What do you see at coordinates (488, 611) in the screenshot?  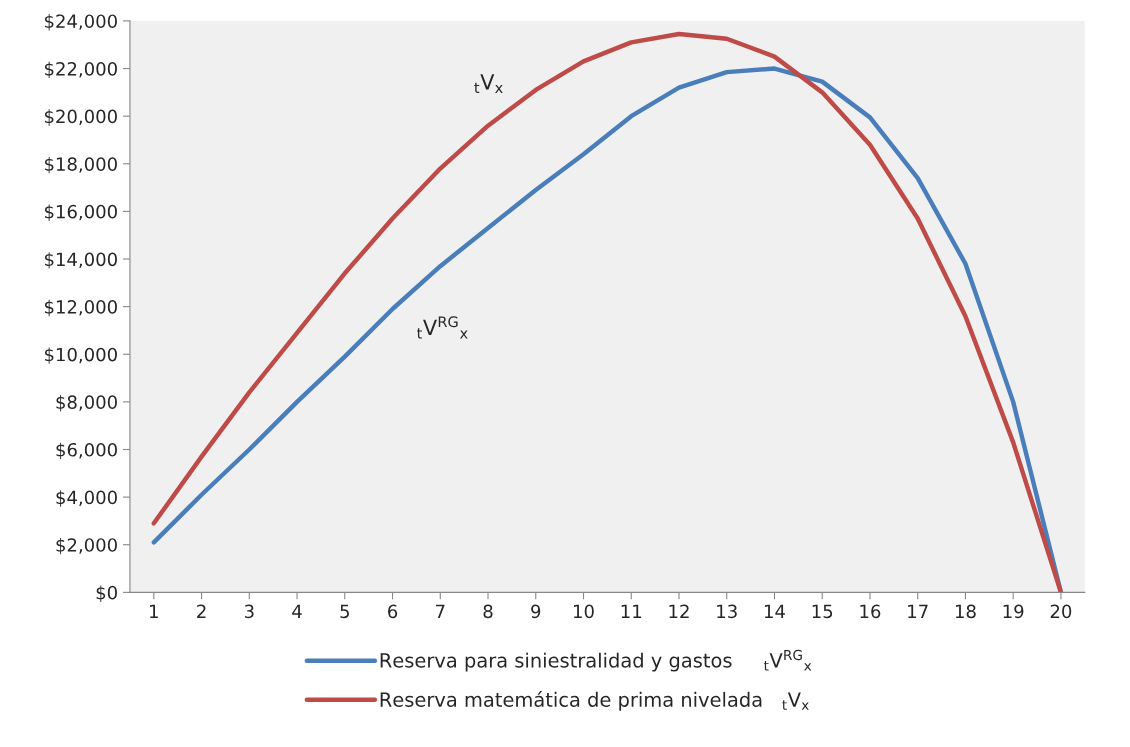 I see `x-tick-label: 8` at bounding box center [488, 611].